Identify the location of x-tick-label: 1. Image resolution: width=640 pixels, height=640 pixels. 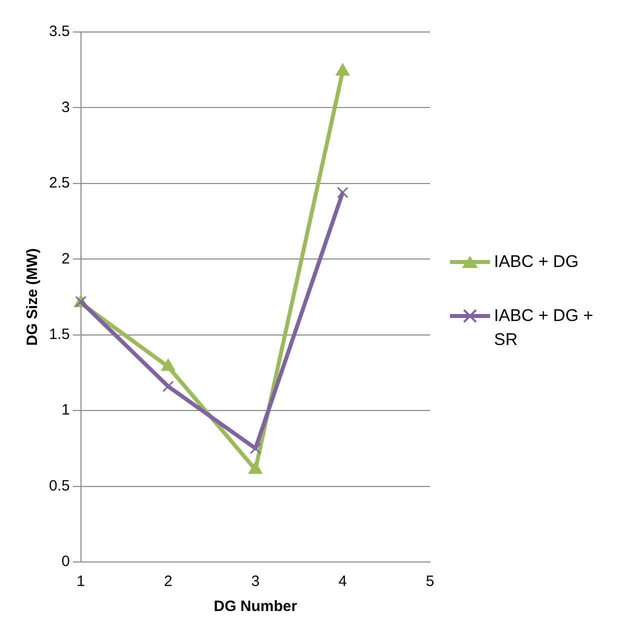
(81, 581).